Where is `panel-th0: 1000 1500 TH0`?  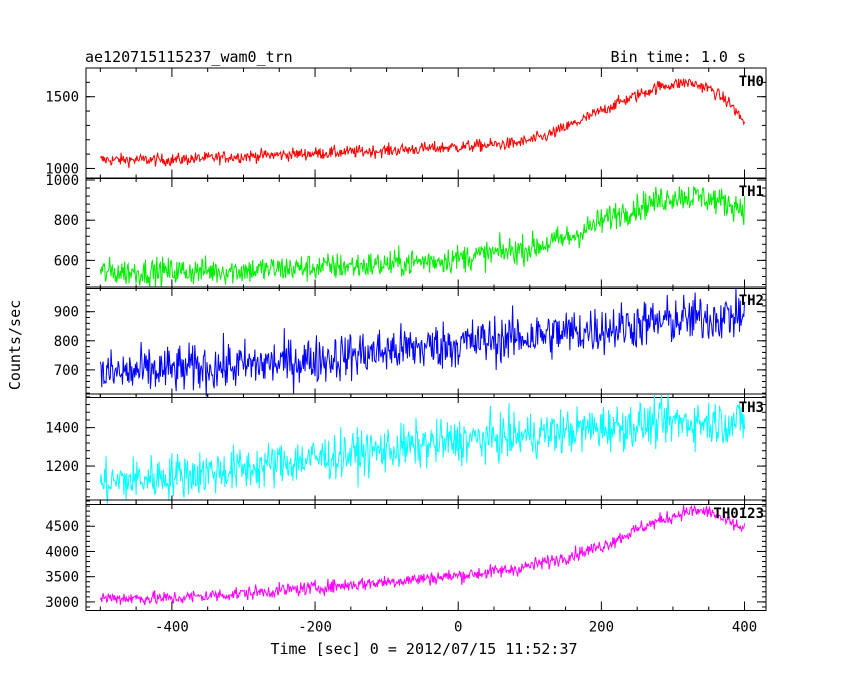
panel-th0: 1000 1500 TH0 is located at coordinates (406, 123).